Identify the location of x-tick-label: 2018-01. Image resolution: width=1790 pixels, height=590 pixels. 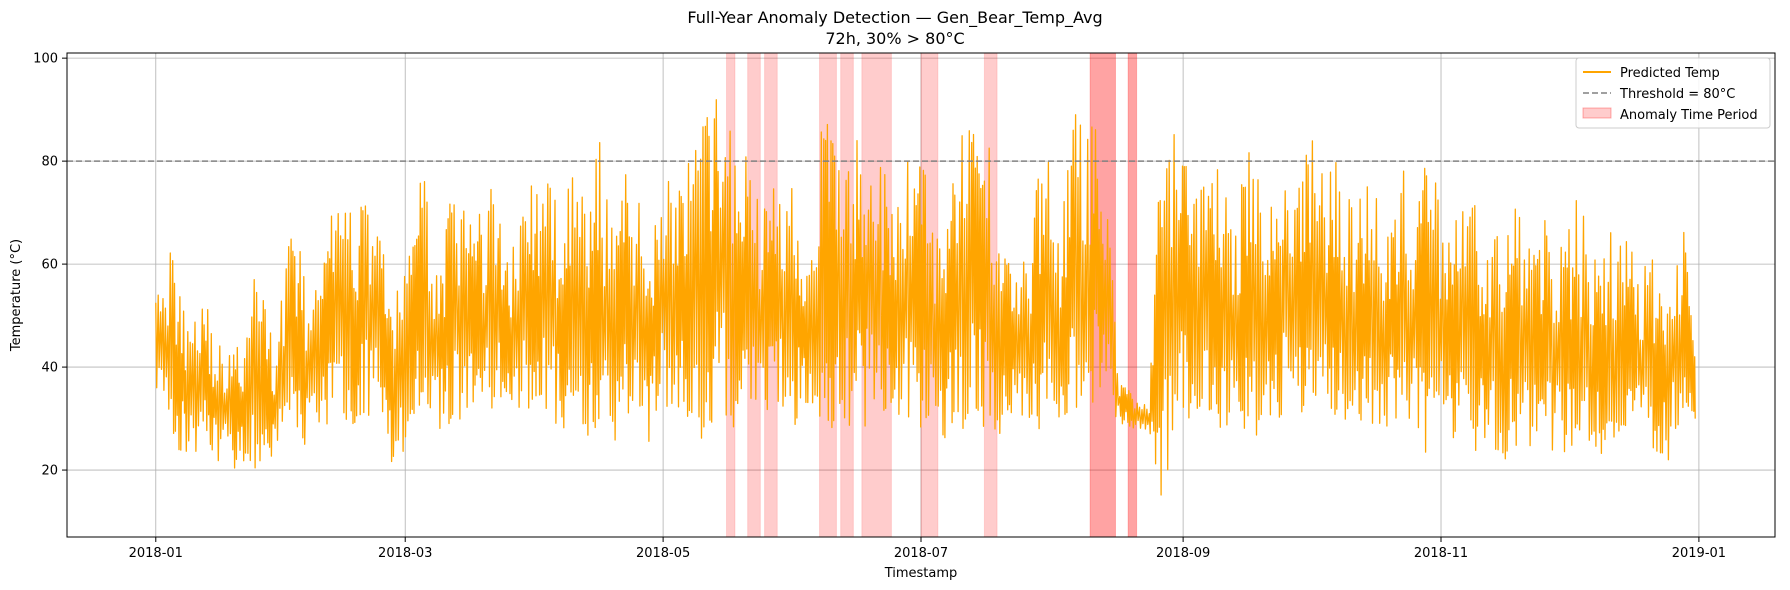
(156, 553).